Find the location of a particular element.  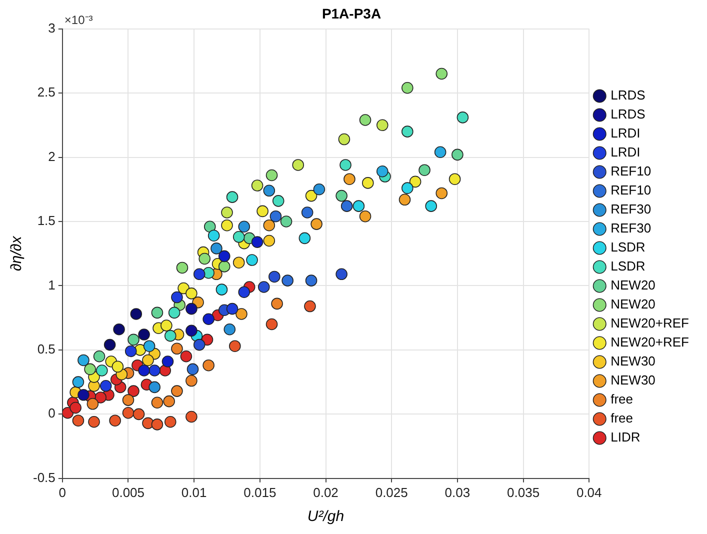

legend-label: LRDI is located at coordinates (625, 133).